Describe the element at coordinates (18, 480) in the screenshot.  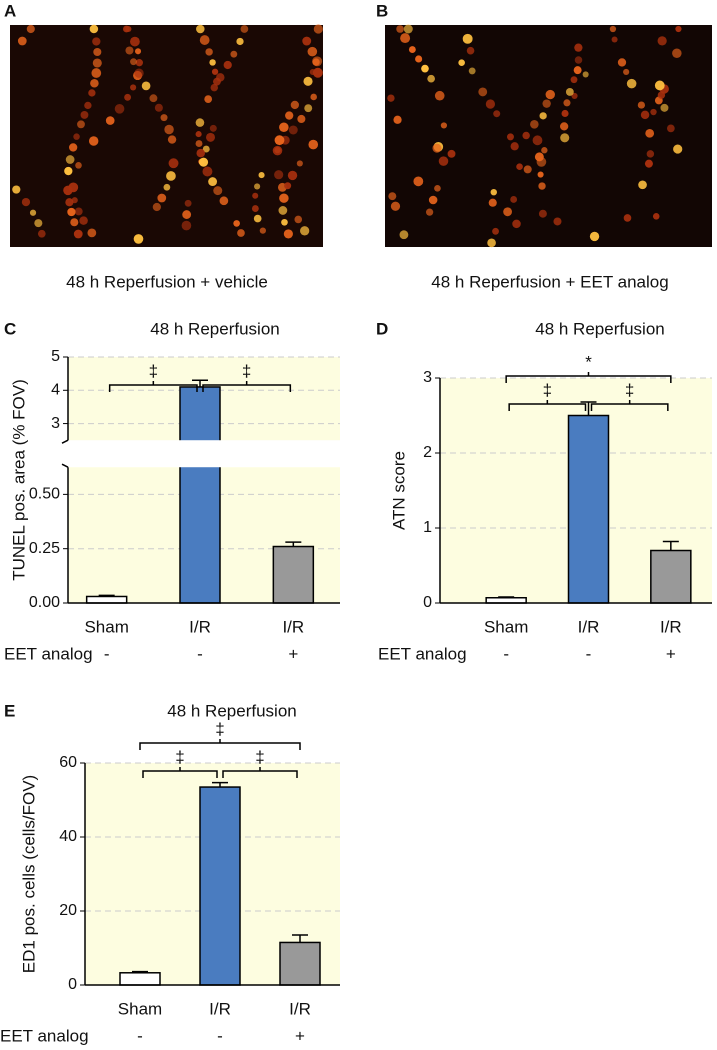
I see `y-axis-label: TUNEL pos. area (% FOV)` at that location.